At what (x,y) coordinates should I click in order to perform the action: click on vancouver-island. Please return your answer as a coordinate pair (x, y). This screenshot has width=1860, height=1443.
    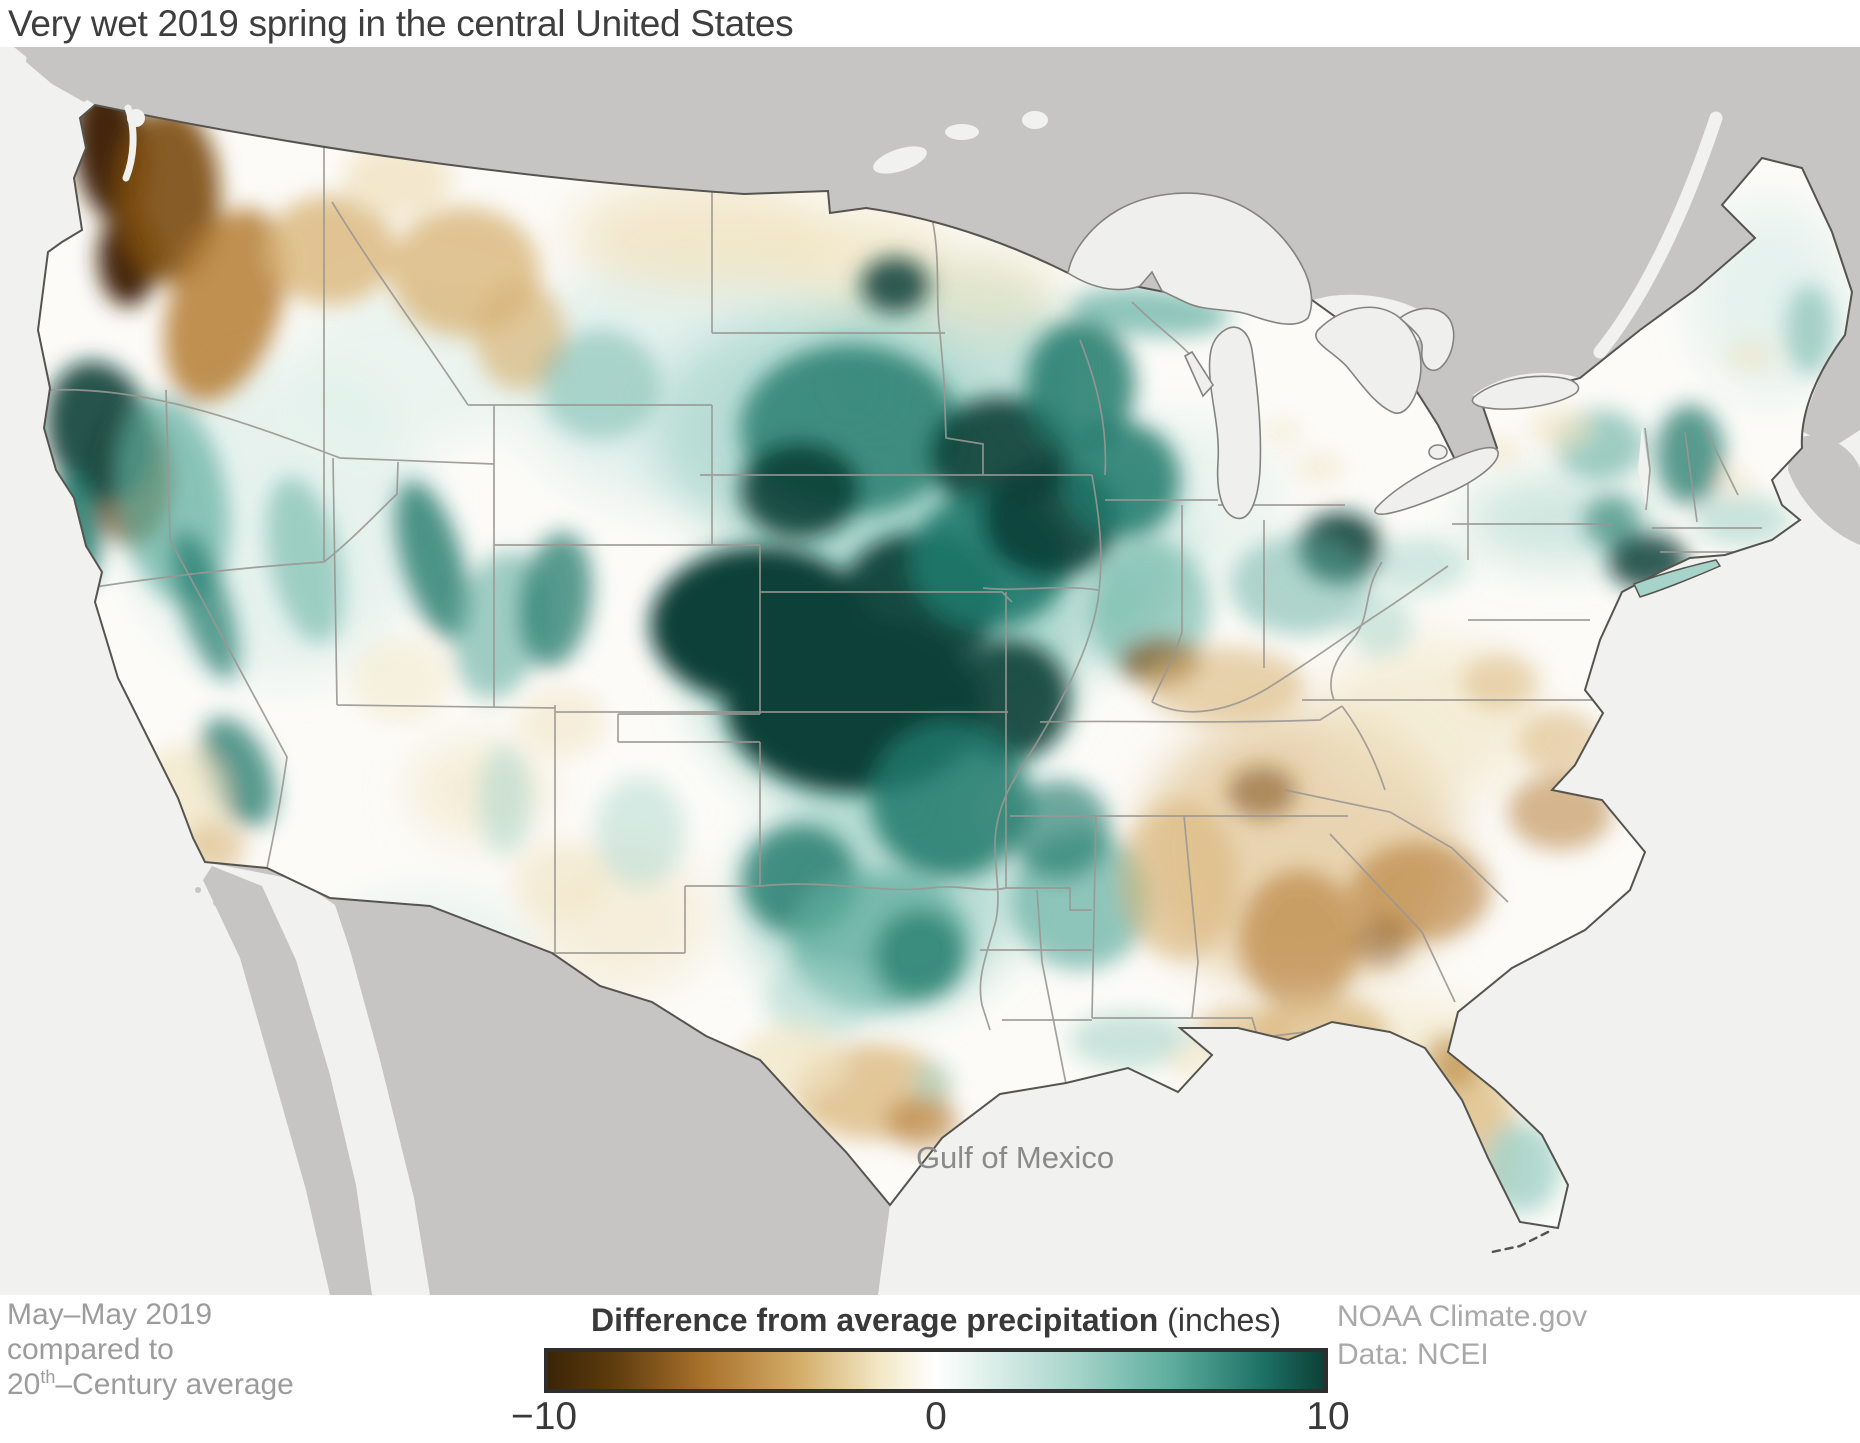
    Looking at the image, I should click on (61, 74).